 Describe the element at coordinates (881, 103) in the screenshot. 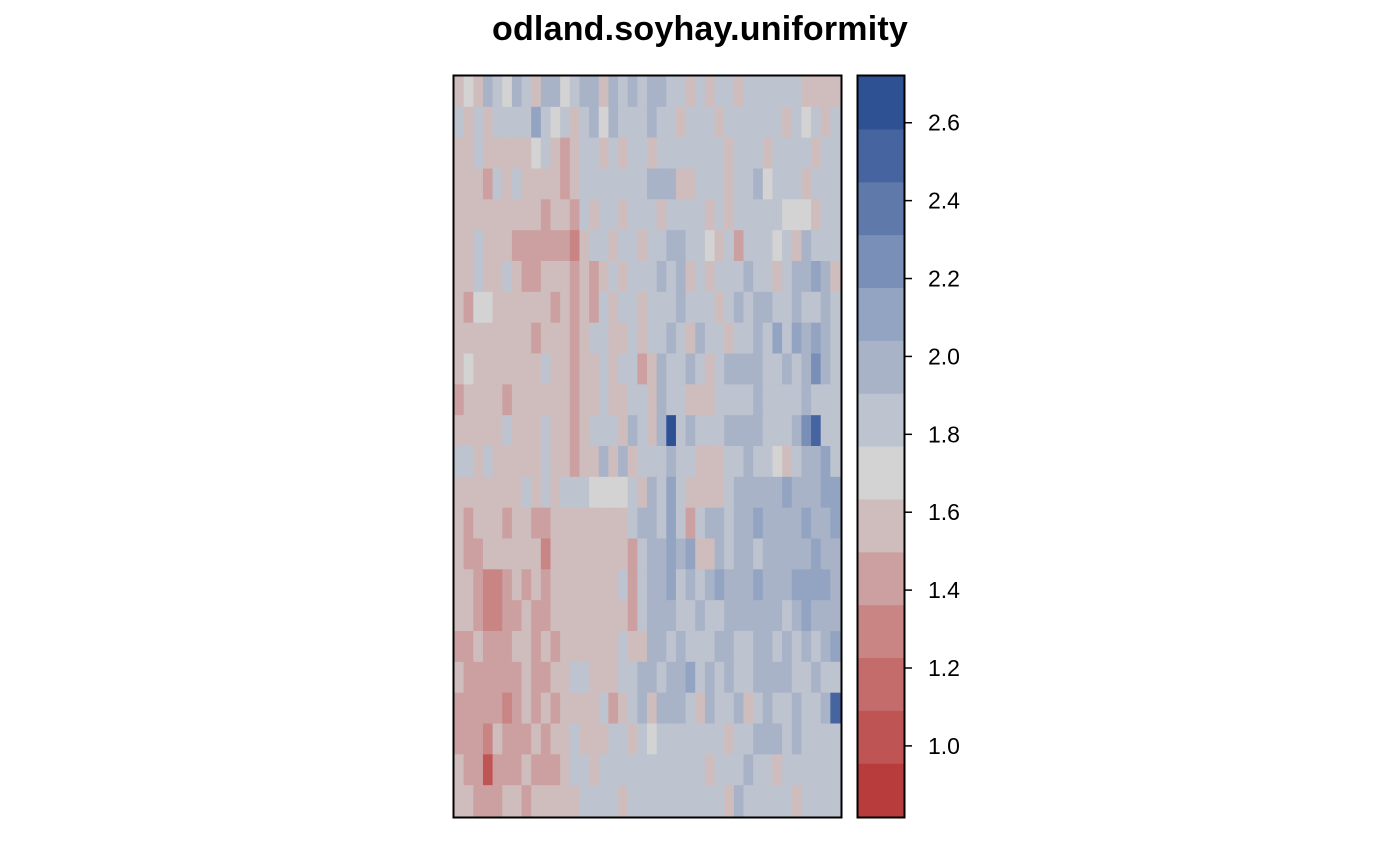

I see `colorbar-swatch` at that location.